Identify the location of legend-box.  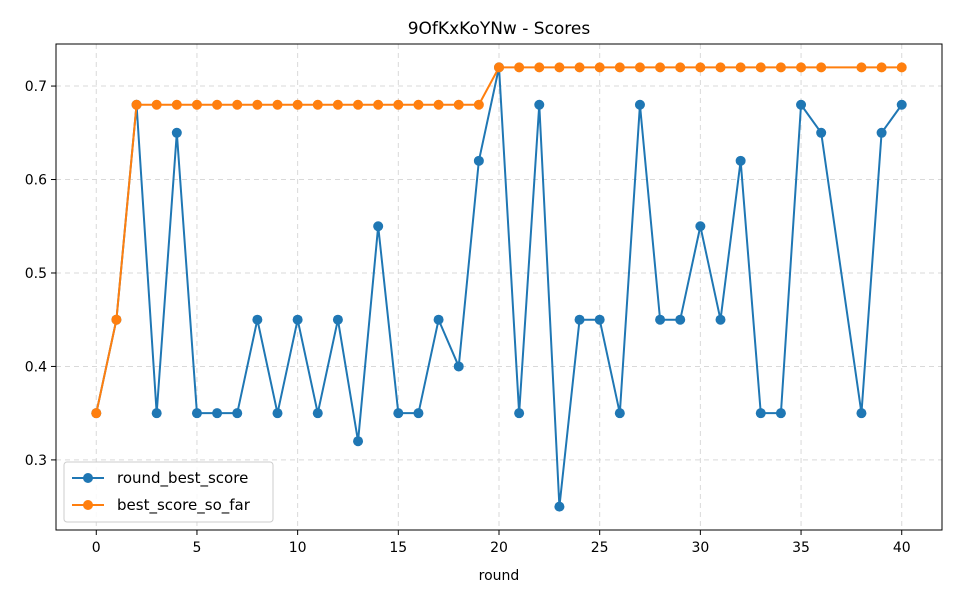
(168, 492).